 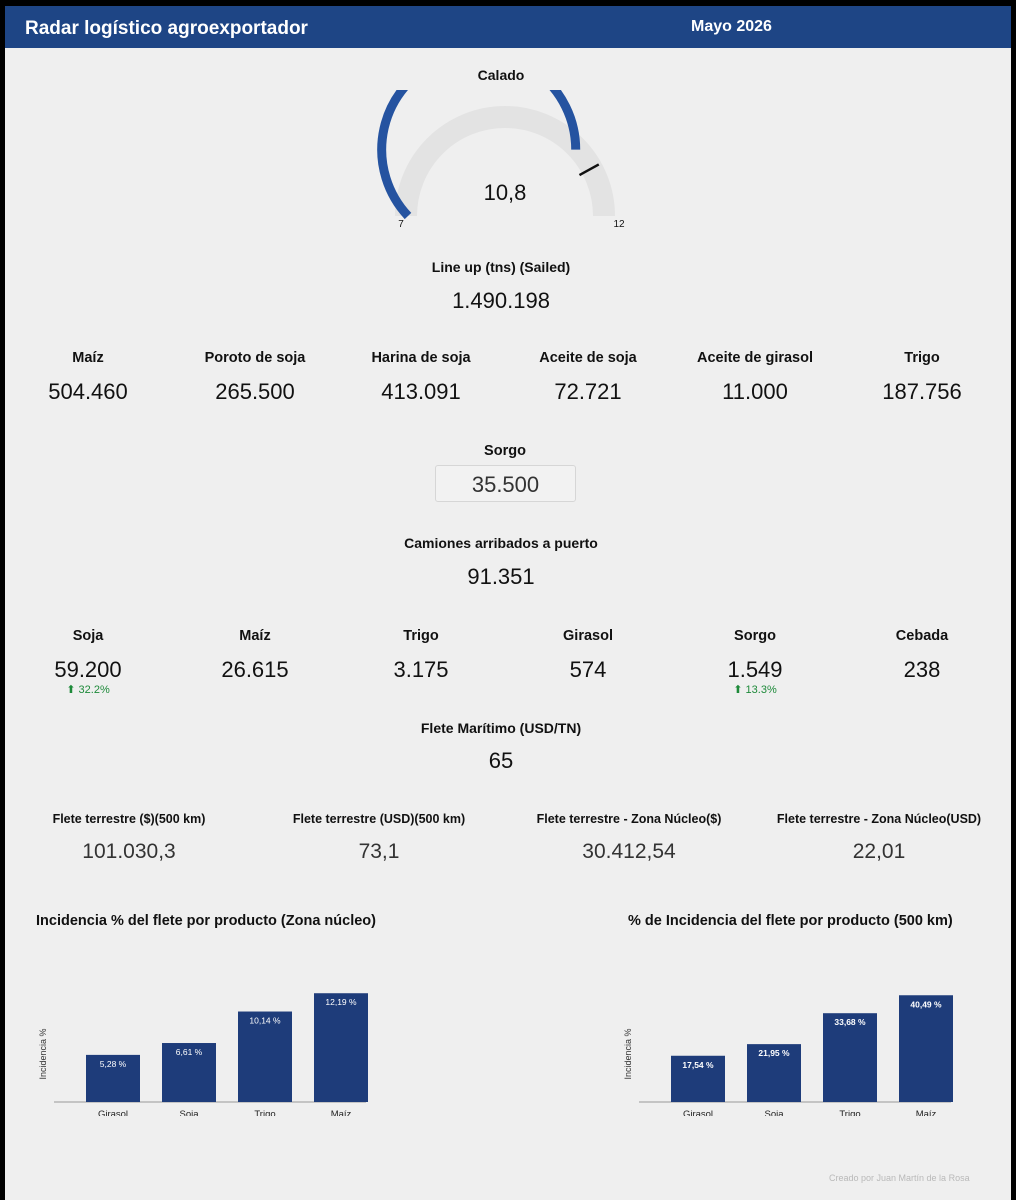 I want to click on lineup-item-value: 187.756, so click(x=922, y=391).